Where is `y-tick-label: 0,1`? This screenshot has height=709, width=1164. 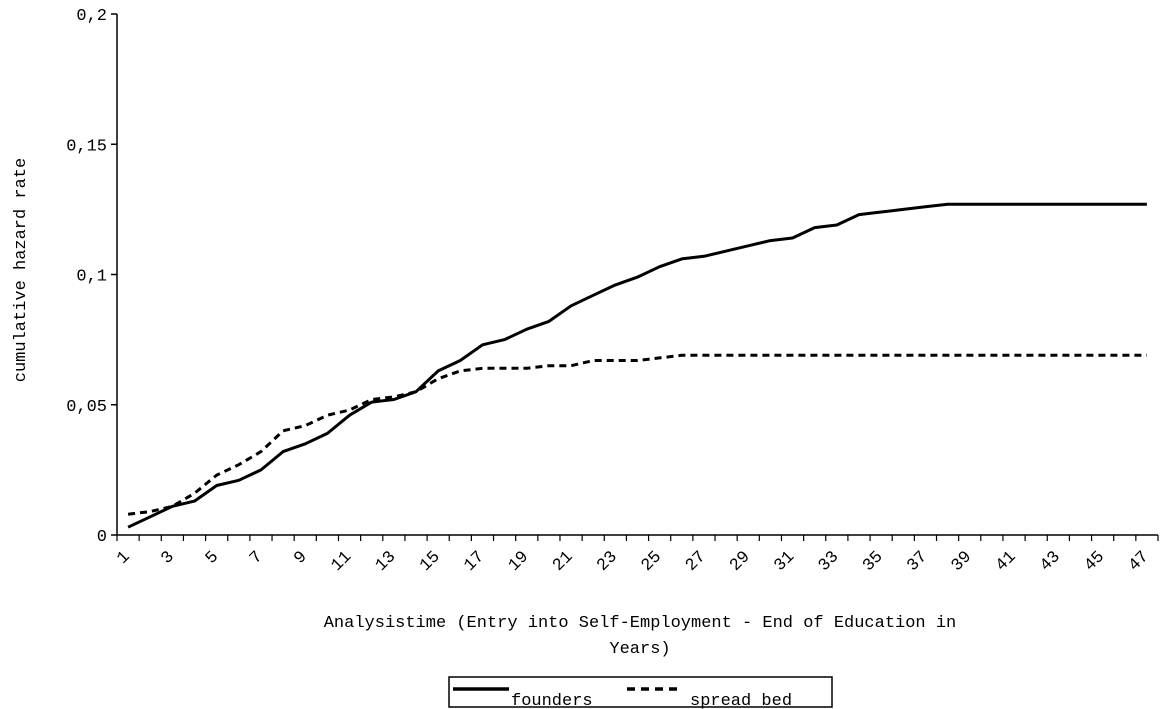 y-tick-label: 0,1 is located at coordinates (91, 277).